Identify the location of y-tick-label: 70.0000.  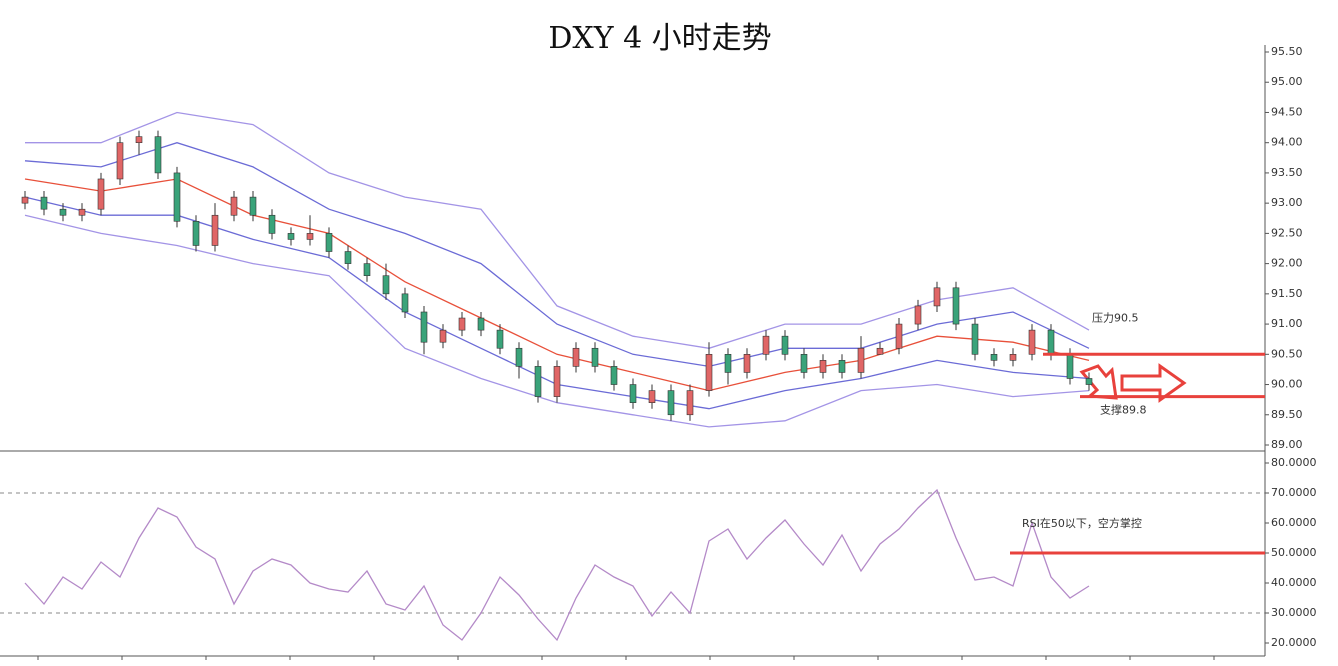
(1294, 492).